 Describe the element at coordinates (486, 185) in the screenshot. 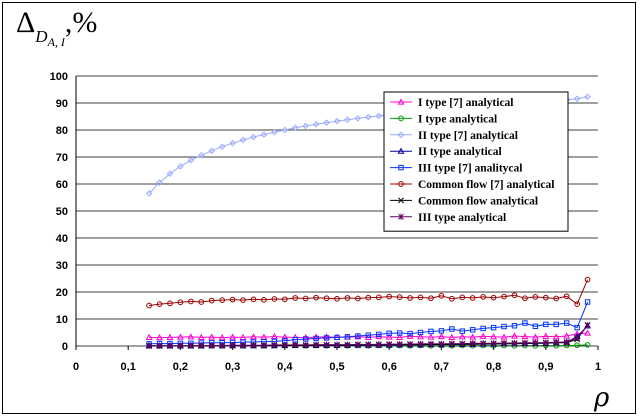

I see `legend-label: Common flow [7] analytical` at that location.